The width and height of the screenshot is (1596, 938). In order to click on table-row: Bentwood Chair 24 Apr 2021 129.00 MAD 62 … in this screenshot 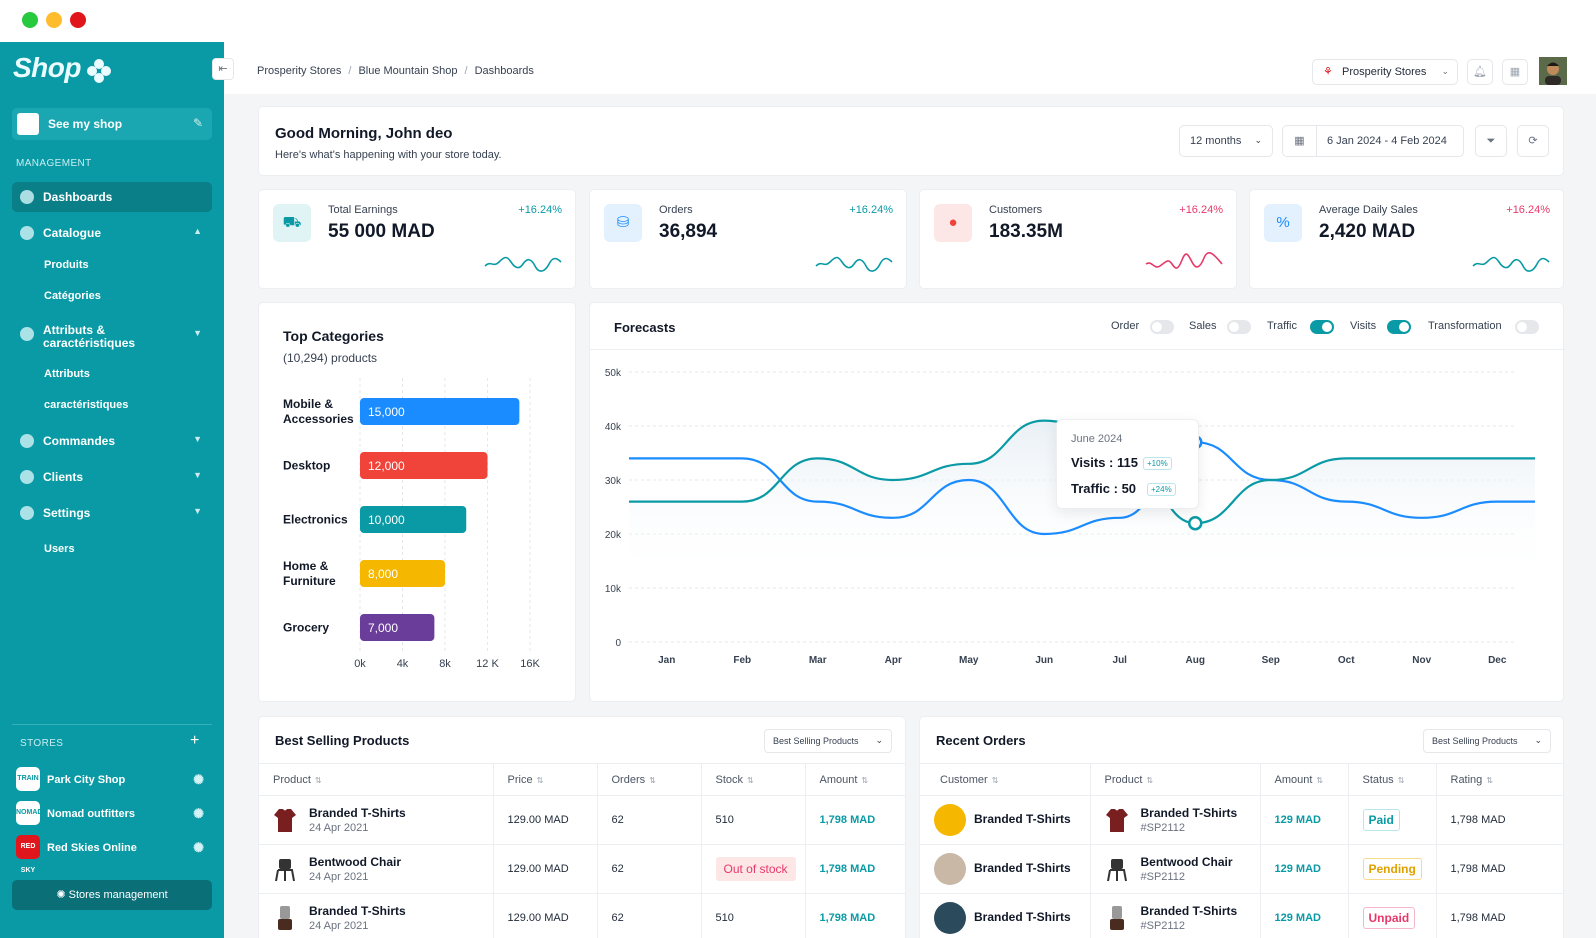, I will do `click(582, 869)`.